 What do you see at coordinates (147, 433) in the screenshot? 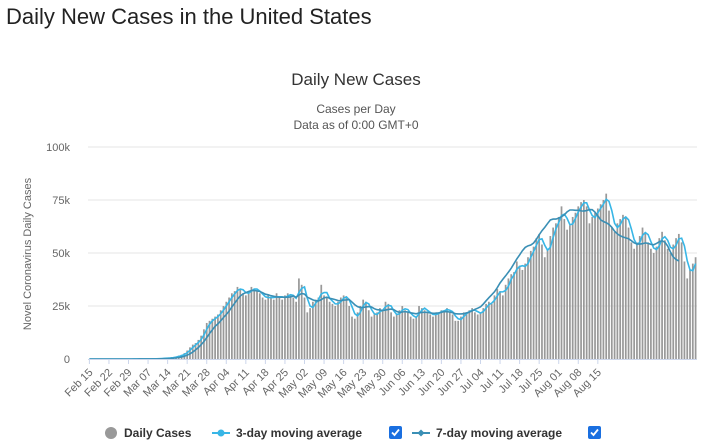
I see `legend-item-daily-cases: Daily Cases` at bounding box center [147, 433].